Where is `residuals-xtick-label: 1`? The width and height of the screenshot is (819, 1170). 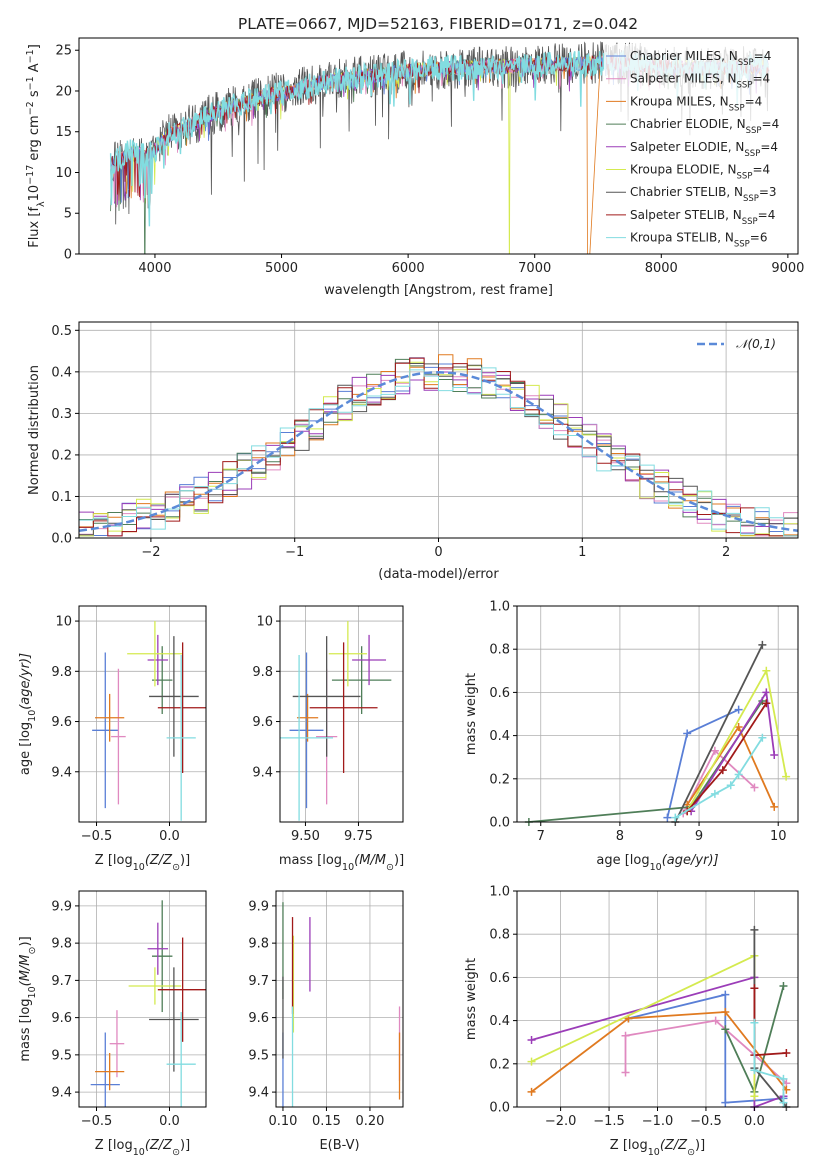 residuals-xtick-label: 1 is located at coordinates (582, 552).